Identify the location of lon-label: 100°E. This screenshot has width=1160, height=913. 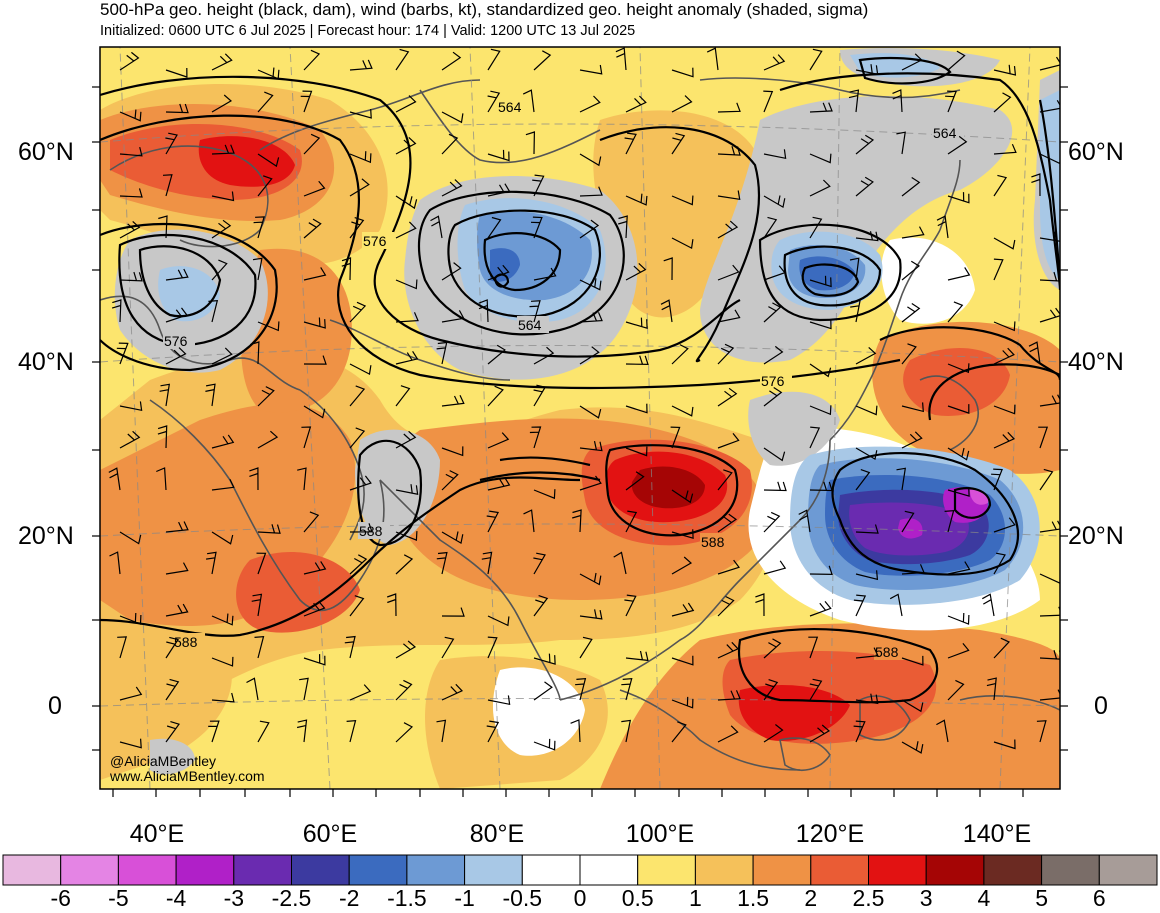
(660, 834).